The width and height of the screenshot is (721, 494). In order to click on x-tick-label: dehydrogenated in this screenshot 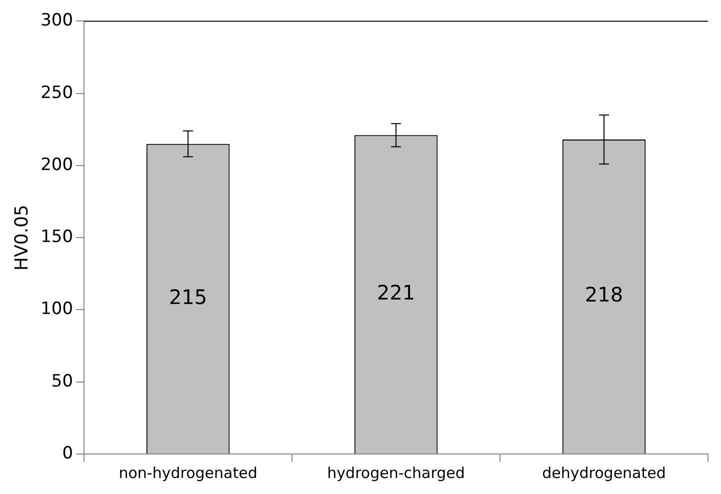, I will do `click(604, 473)`.